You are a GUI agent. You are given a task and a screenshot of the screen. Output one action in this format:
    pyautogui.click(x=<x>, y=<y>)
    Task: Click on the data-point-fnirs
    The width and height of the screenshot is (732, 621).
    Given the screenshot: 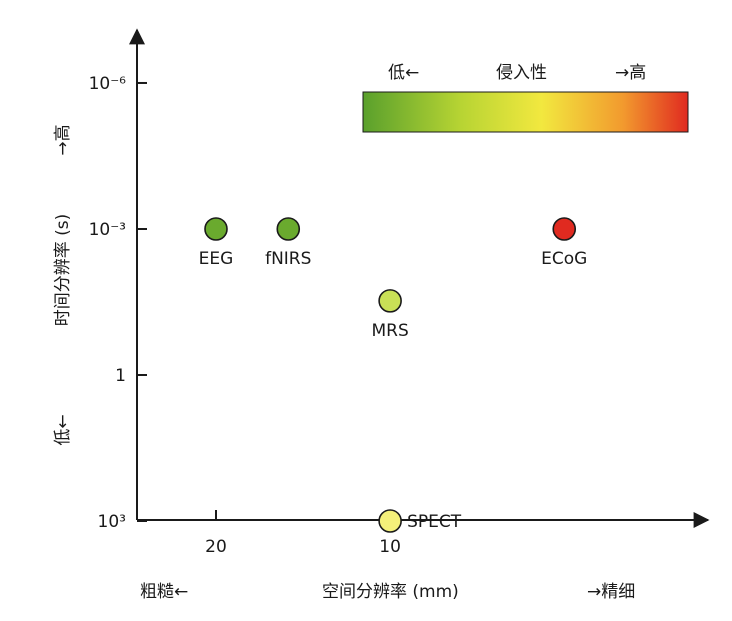 What is the action you would take?
    pyautogui.click(x=288, y=229)
    